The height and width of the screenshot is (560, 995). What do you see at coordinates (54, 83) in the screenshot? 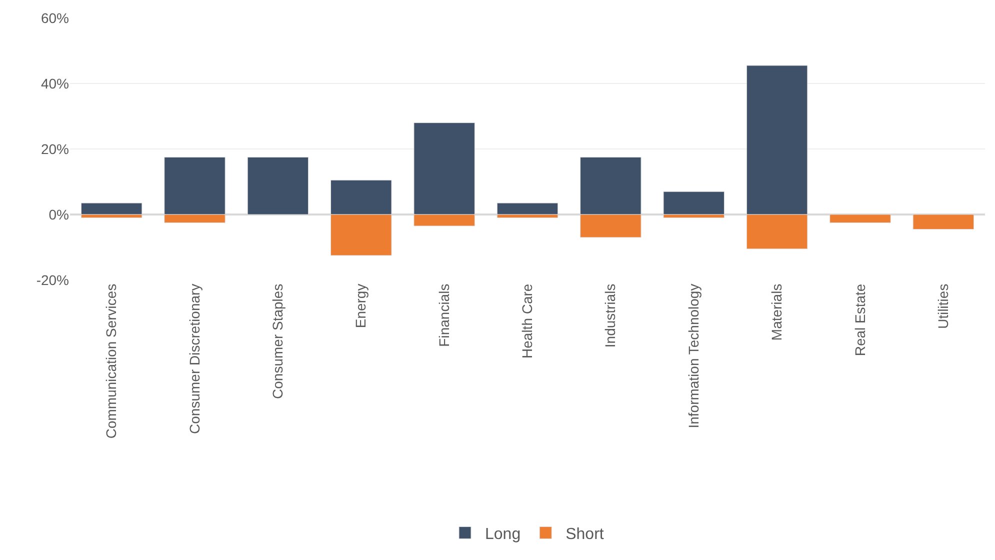
I see `y-tick-label: 40%` at bounding box center [54, 83].